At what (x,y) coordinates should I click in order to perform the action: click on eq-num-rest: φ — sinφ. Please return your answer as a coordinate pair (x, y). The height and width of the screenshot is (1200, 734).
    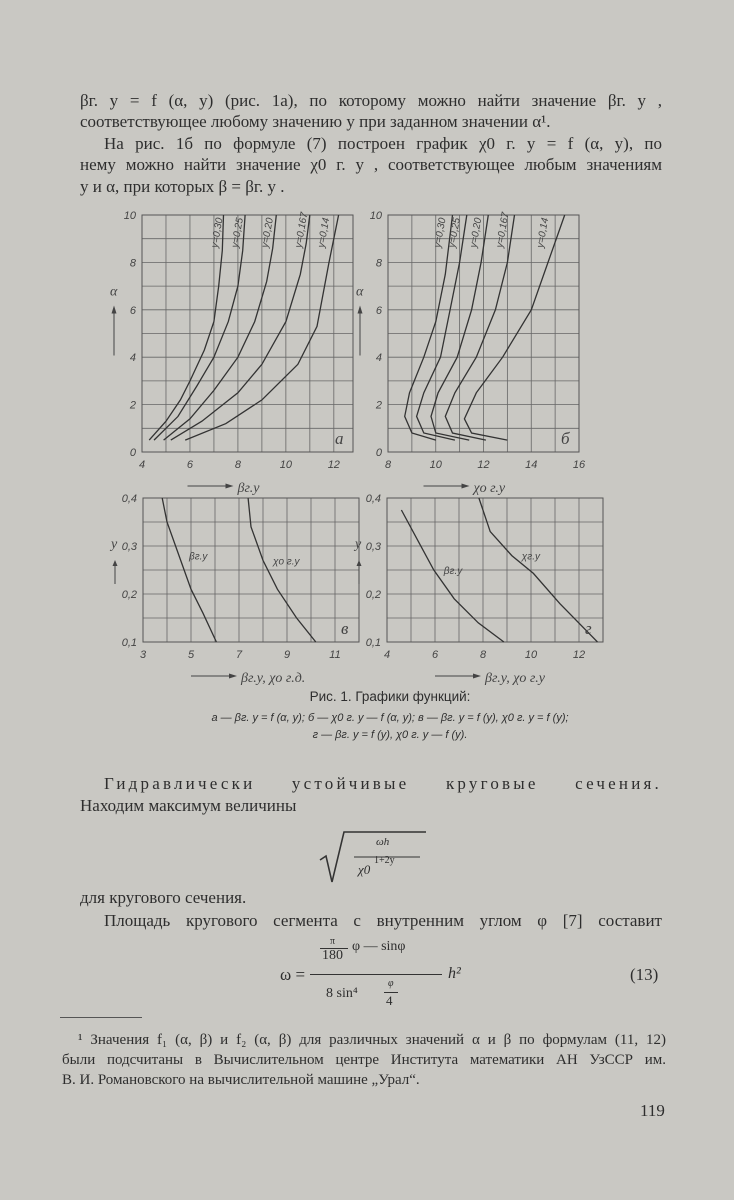
    Looking at the image, I should click on (379, 946).